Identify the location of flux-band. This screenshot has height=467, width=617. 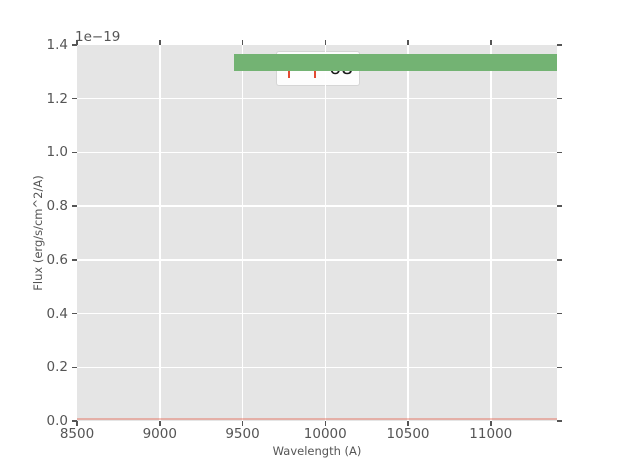
(395, 63).